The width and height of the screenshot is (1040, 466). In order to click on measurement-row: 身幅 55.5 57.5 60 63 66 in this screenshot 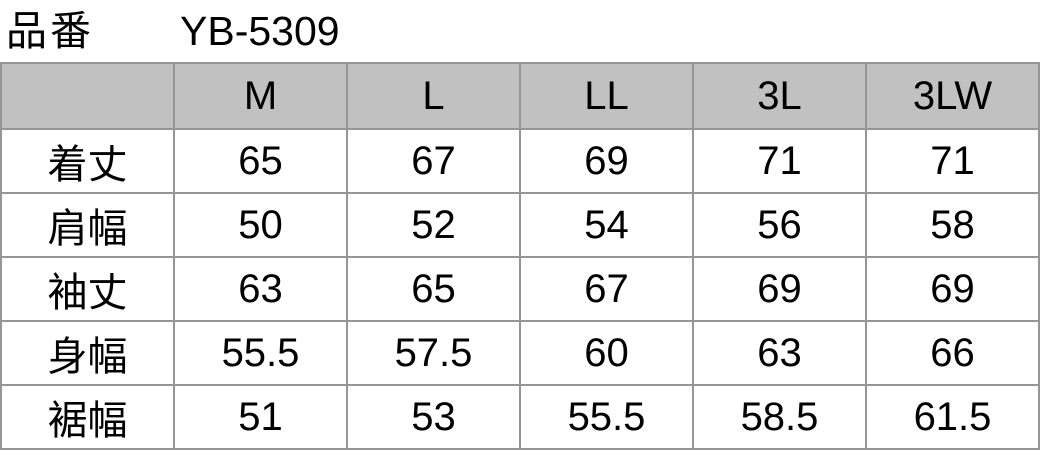, I will do `click(520, 353)`.